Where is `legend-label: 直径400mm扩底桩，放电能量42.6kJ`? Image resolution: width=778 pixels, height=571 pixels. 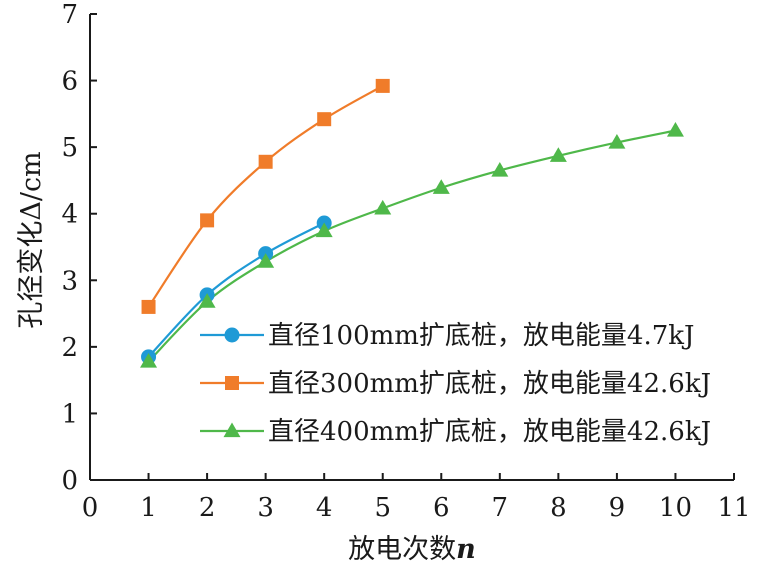 legend-label: 直径400mm扩底桩，放电能量42.6kJ is located at coordinates (489, 432).